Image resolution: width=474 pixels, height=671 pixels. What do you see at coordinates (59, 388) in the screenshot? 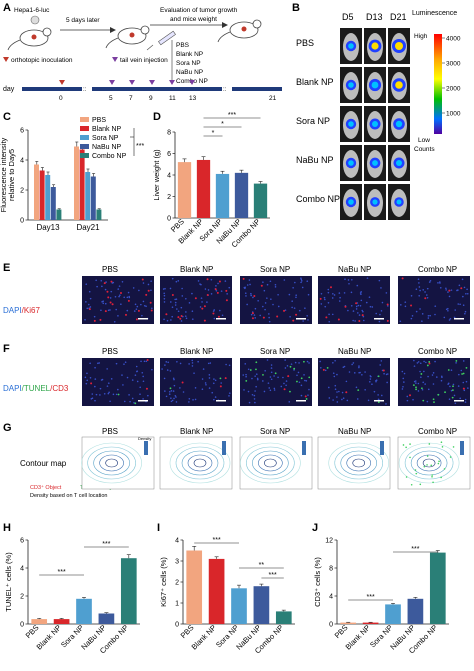
I see `cd3-text: /CD3` at bounding box center [59, 388].